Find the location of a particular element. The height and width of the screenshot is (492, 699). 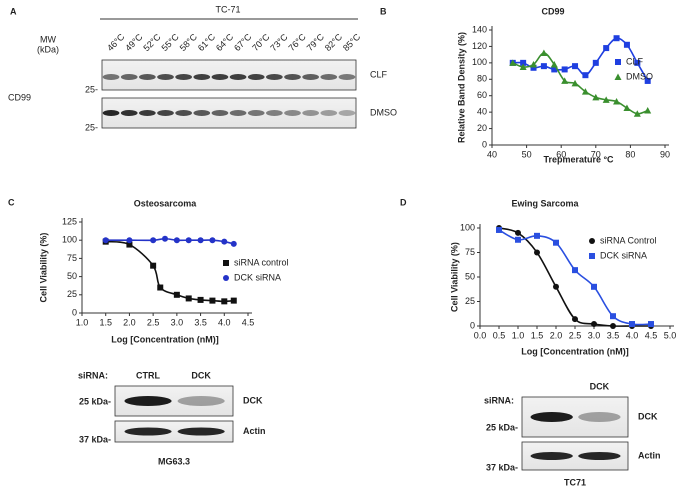

x-tick-label: 40 is located at coordinates (492, 154).